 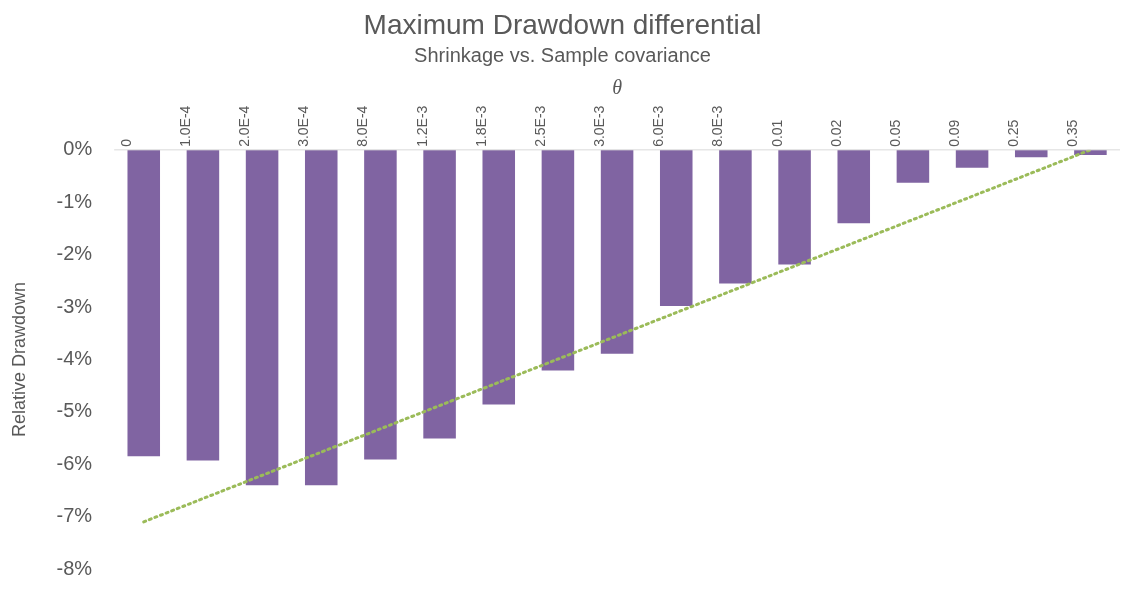 What do you see at coordinates (617, 86) in the screenshot?
I see `x-axis-title: θ` at bounding box center [617, 86].